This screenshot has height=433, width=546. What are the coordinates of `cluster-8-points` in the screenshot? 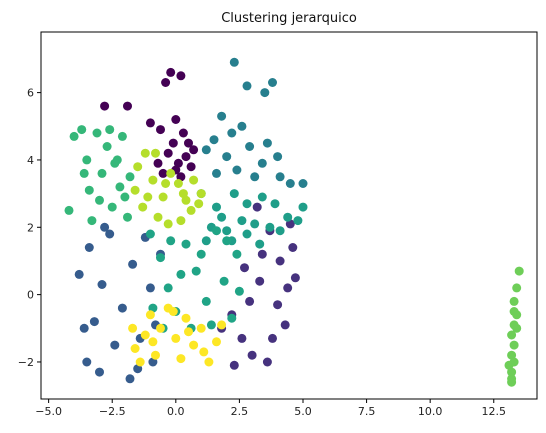 It's located at (168, 188).